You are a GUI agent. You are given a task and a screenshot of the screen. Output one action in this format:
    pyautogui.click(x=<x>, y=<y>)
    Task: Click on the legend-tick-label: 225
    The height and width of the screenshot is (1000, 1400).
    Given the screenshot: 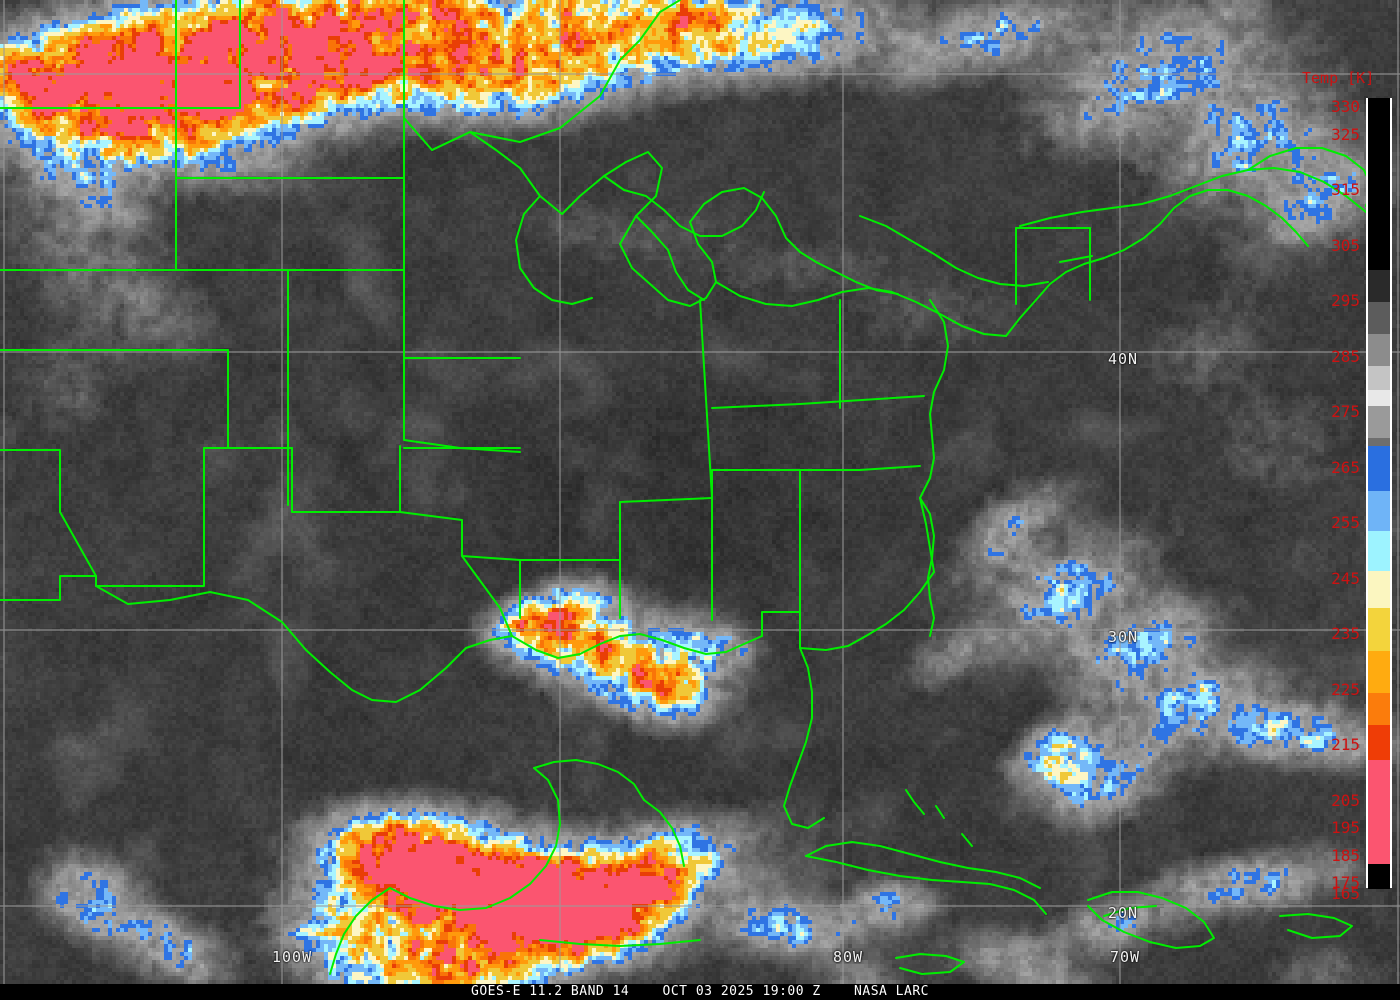 What is the action you would take?
    pyautogui.click(x=1345, y=689)
    